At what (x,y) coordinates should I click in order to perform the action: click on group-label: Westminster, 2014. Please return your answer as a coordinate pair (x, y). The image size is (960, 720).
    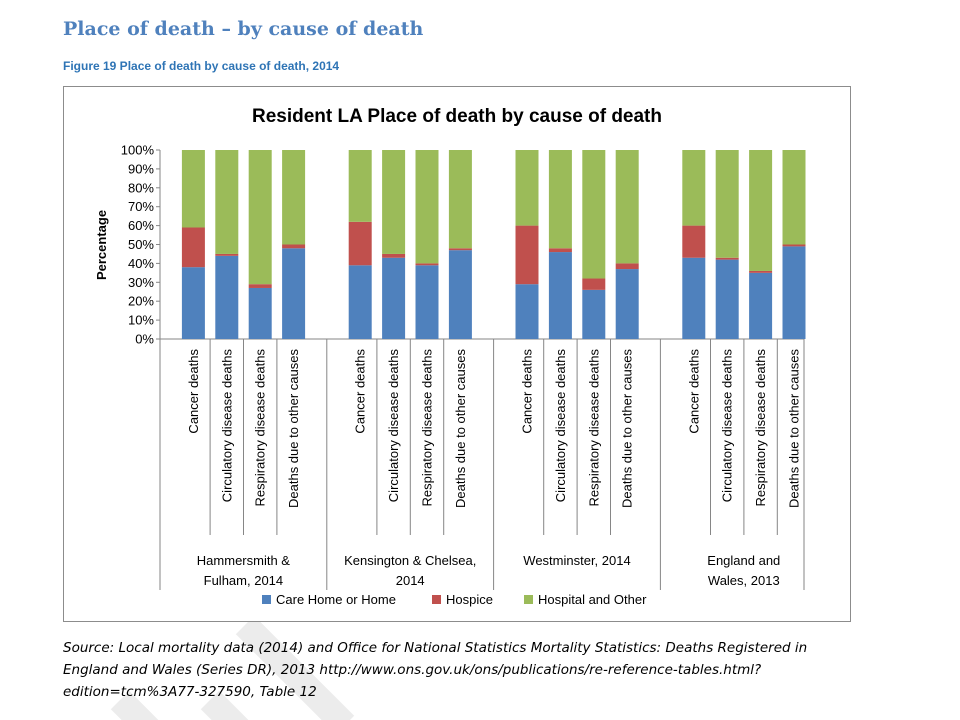
    Looking at the image, I should click on (576, 560).